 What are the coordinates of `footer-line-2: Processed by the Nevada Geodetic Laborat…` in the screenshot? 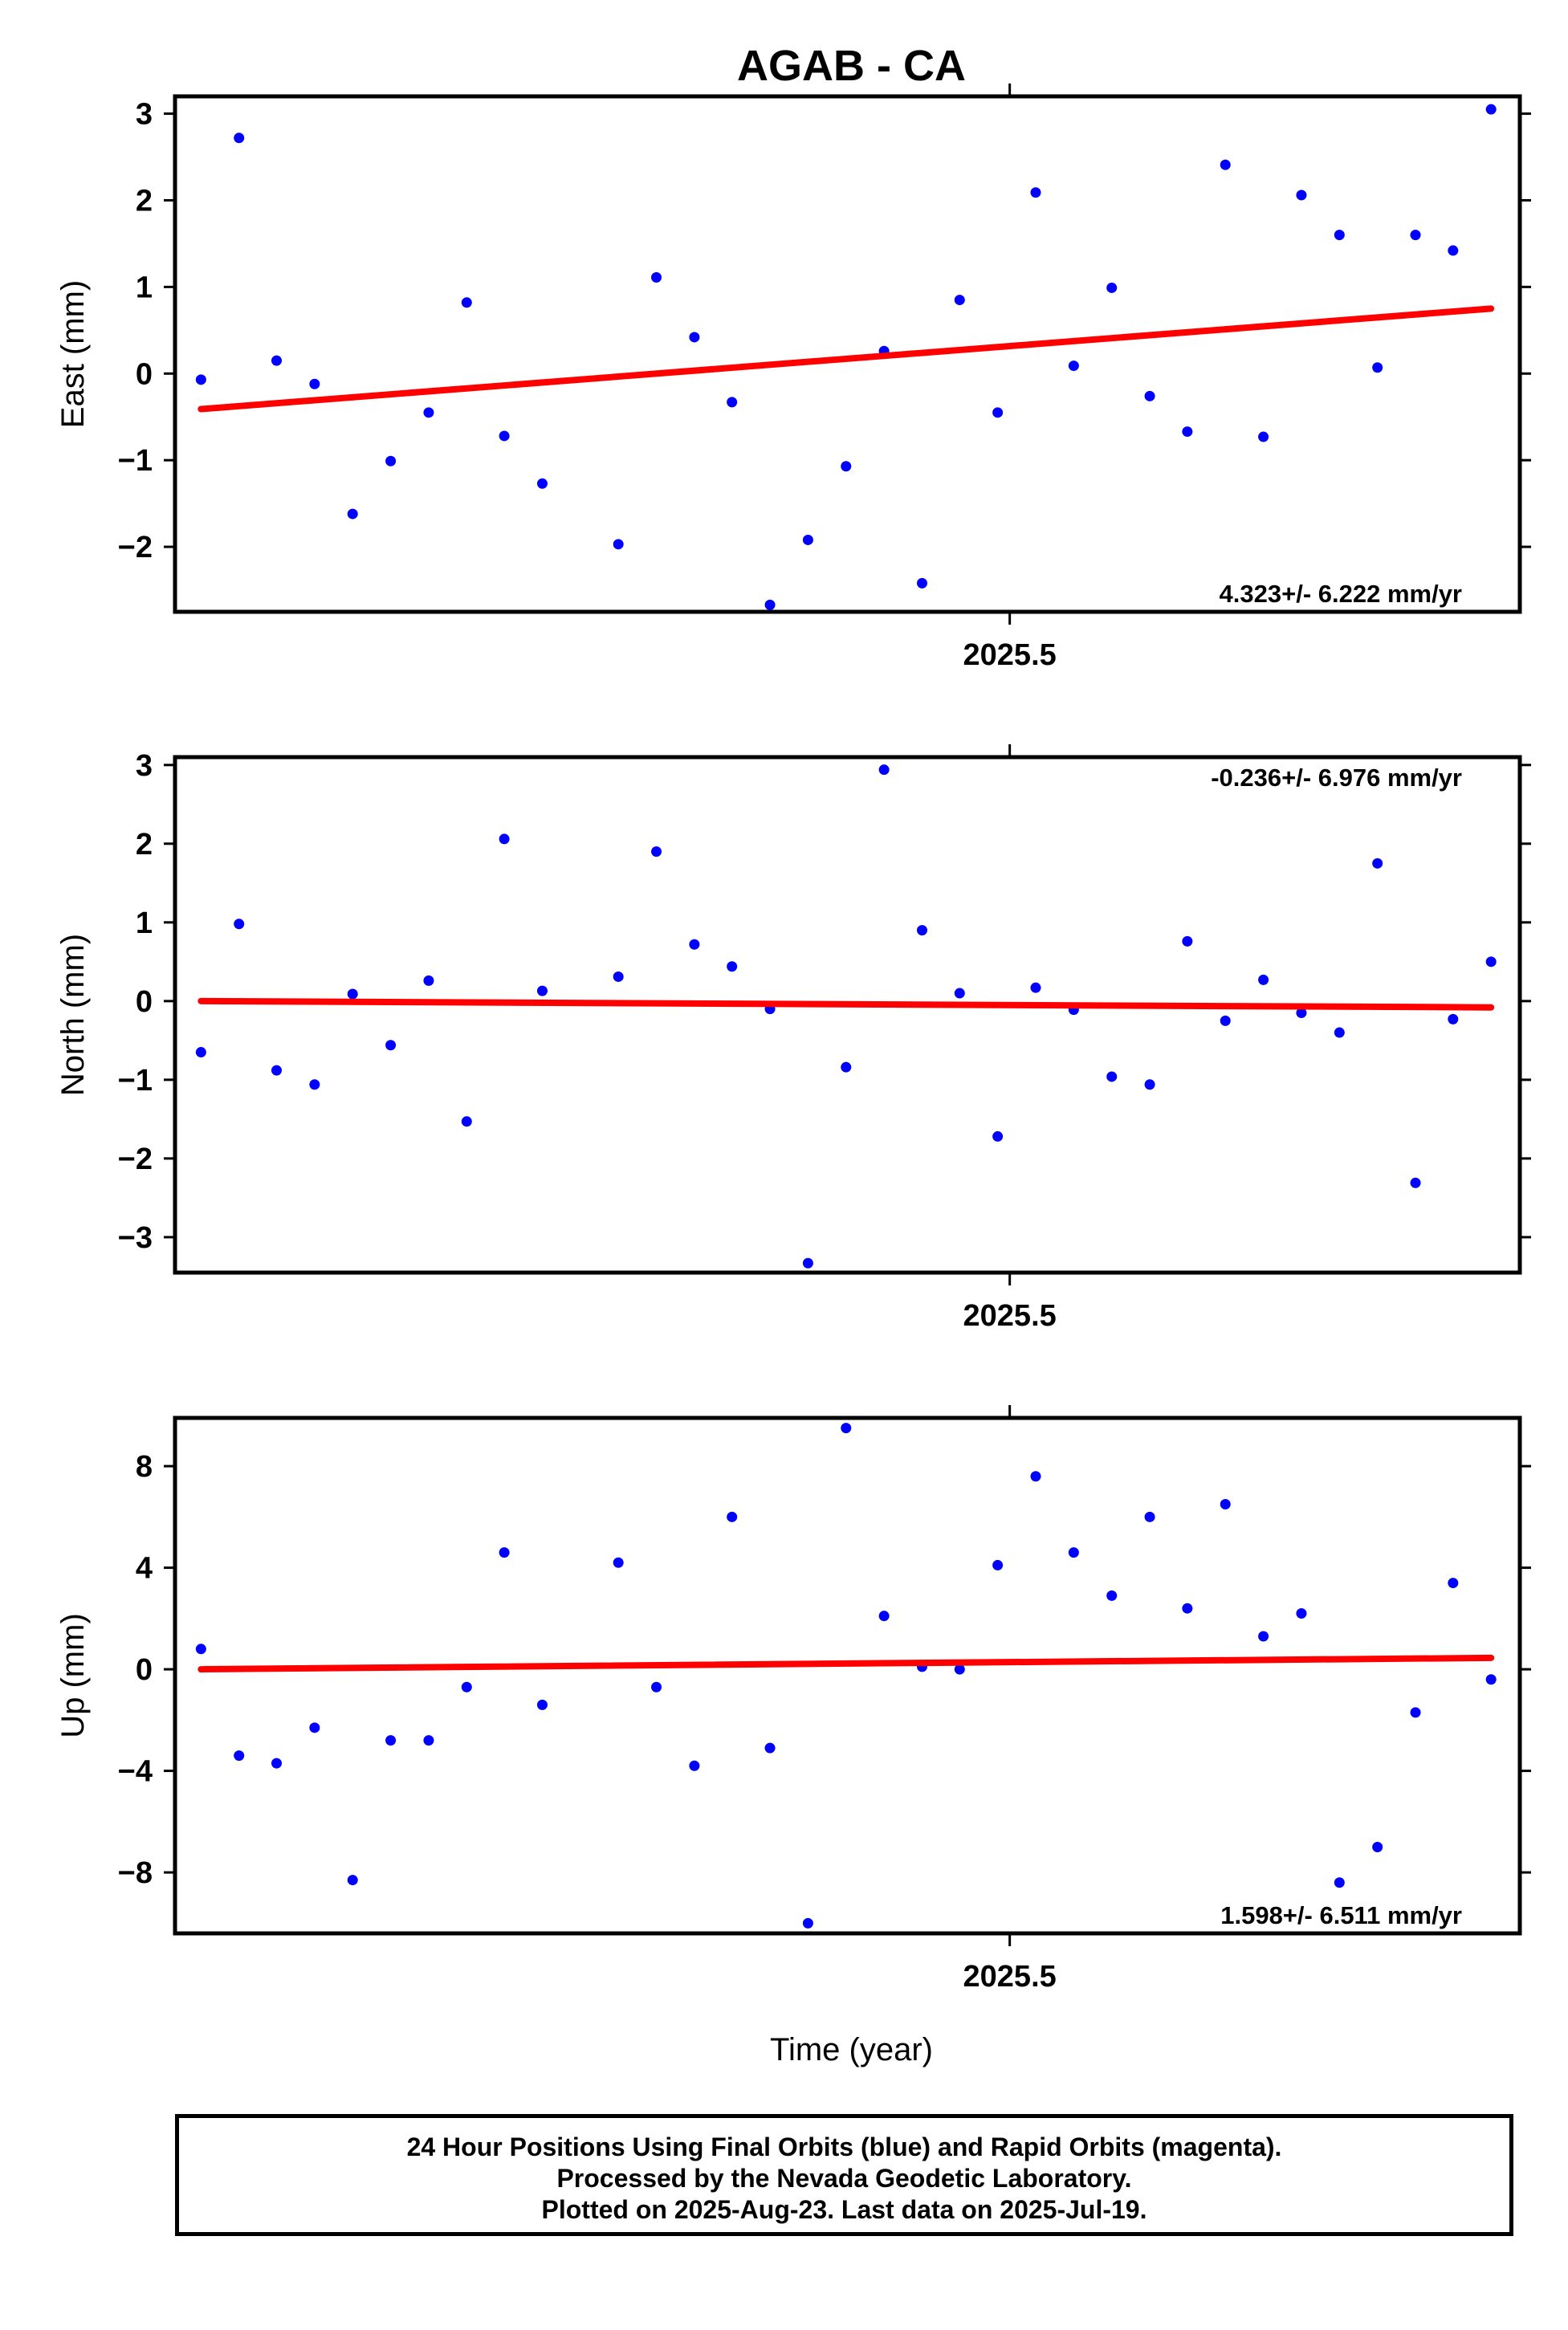 It's located at (844, 2178).